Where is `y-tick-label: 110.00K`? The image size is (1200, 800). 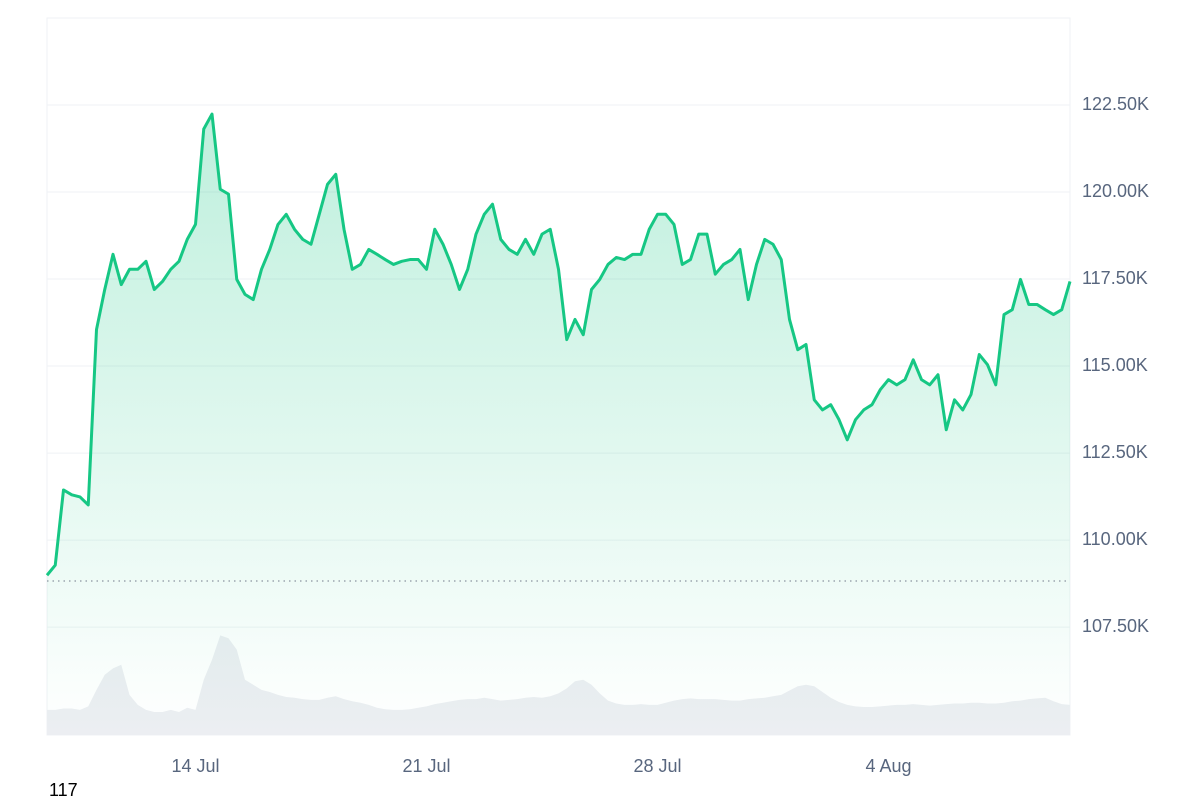 y-tick-label: 110.00K is located at coordinates (1115, 539).